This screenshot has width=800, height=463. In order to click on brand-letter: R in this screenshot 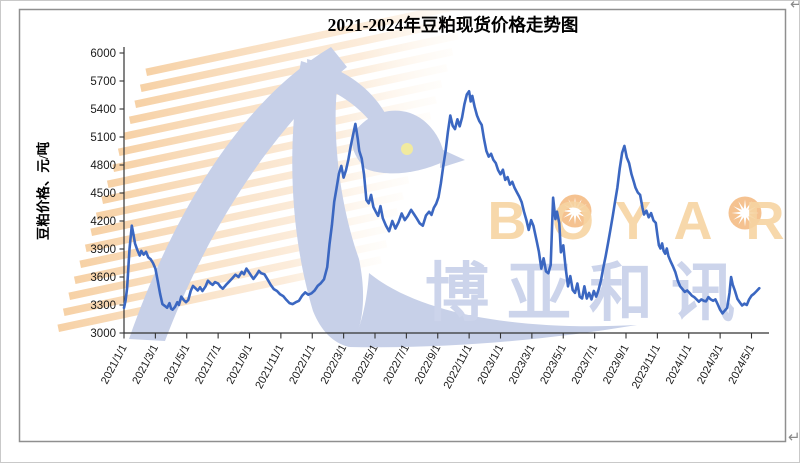, I will do `click(767, 221)`.